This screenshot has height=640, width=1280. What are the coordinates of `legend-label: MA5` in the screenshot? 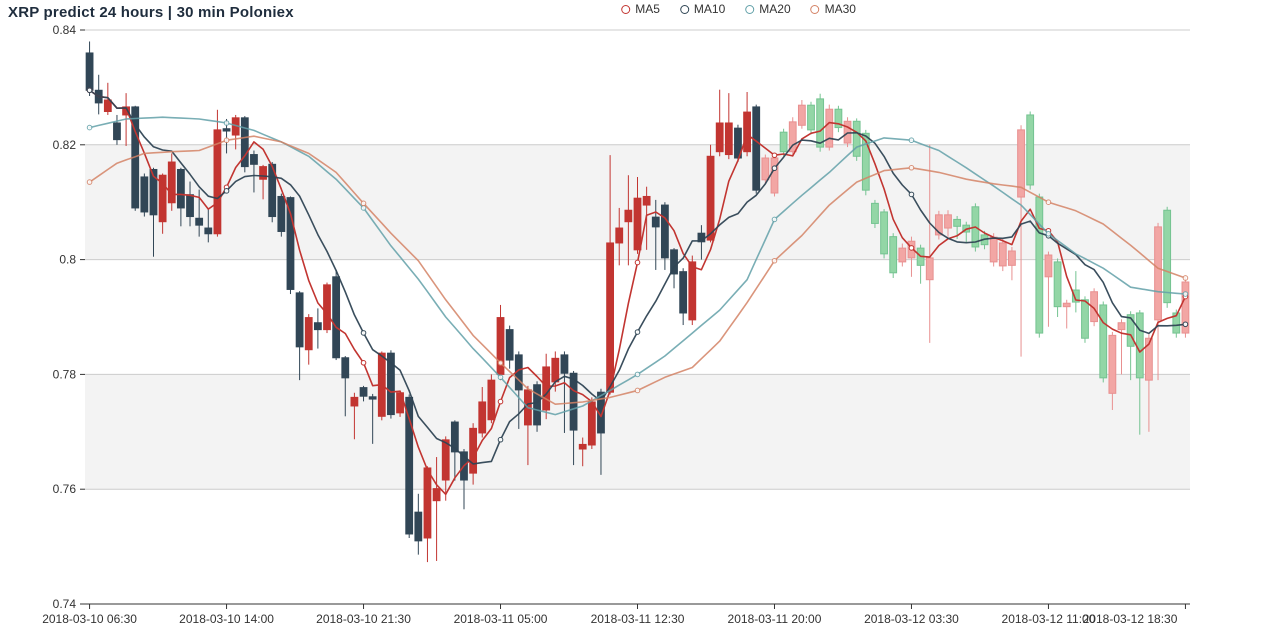 It's located at (647, 9).